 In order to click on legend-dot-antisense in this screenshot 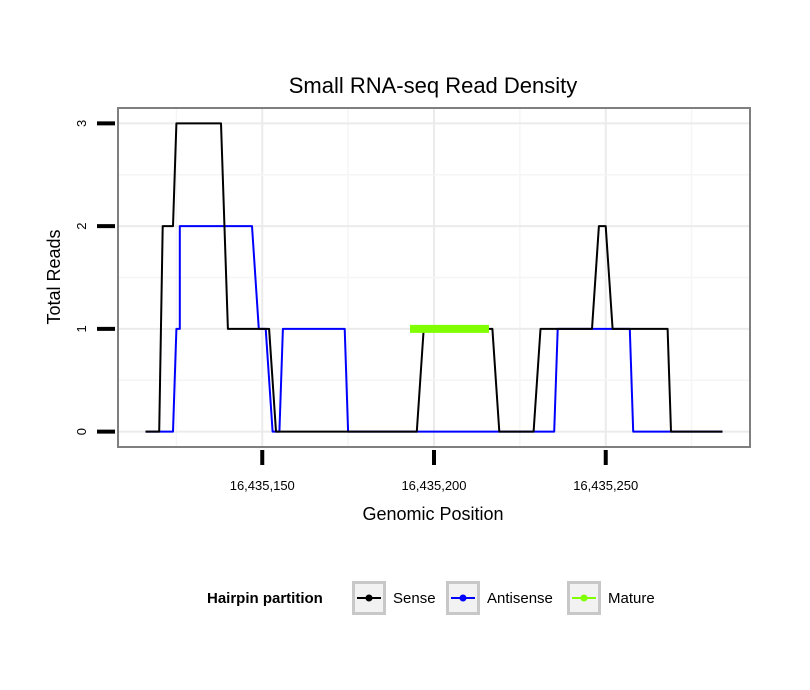, I will do `click(463, 598)`.